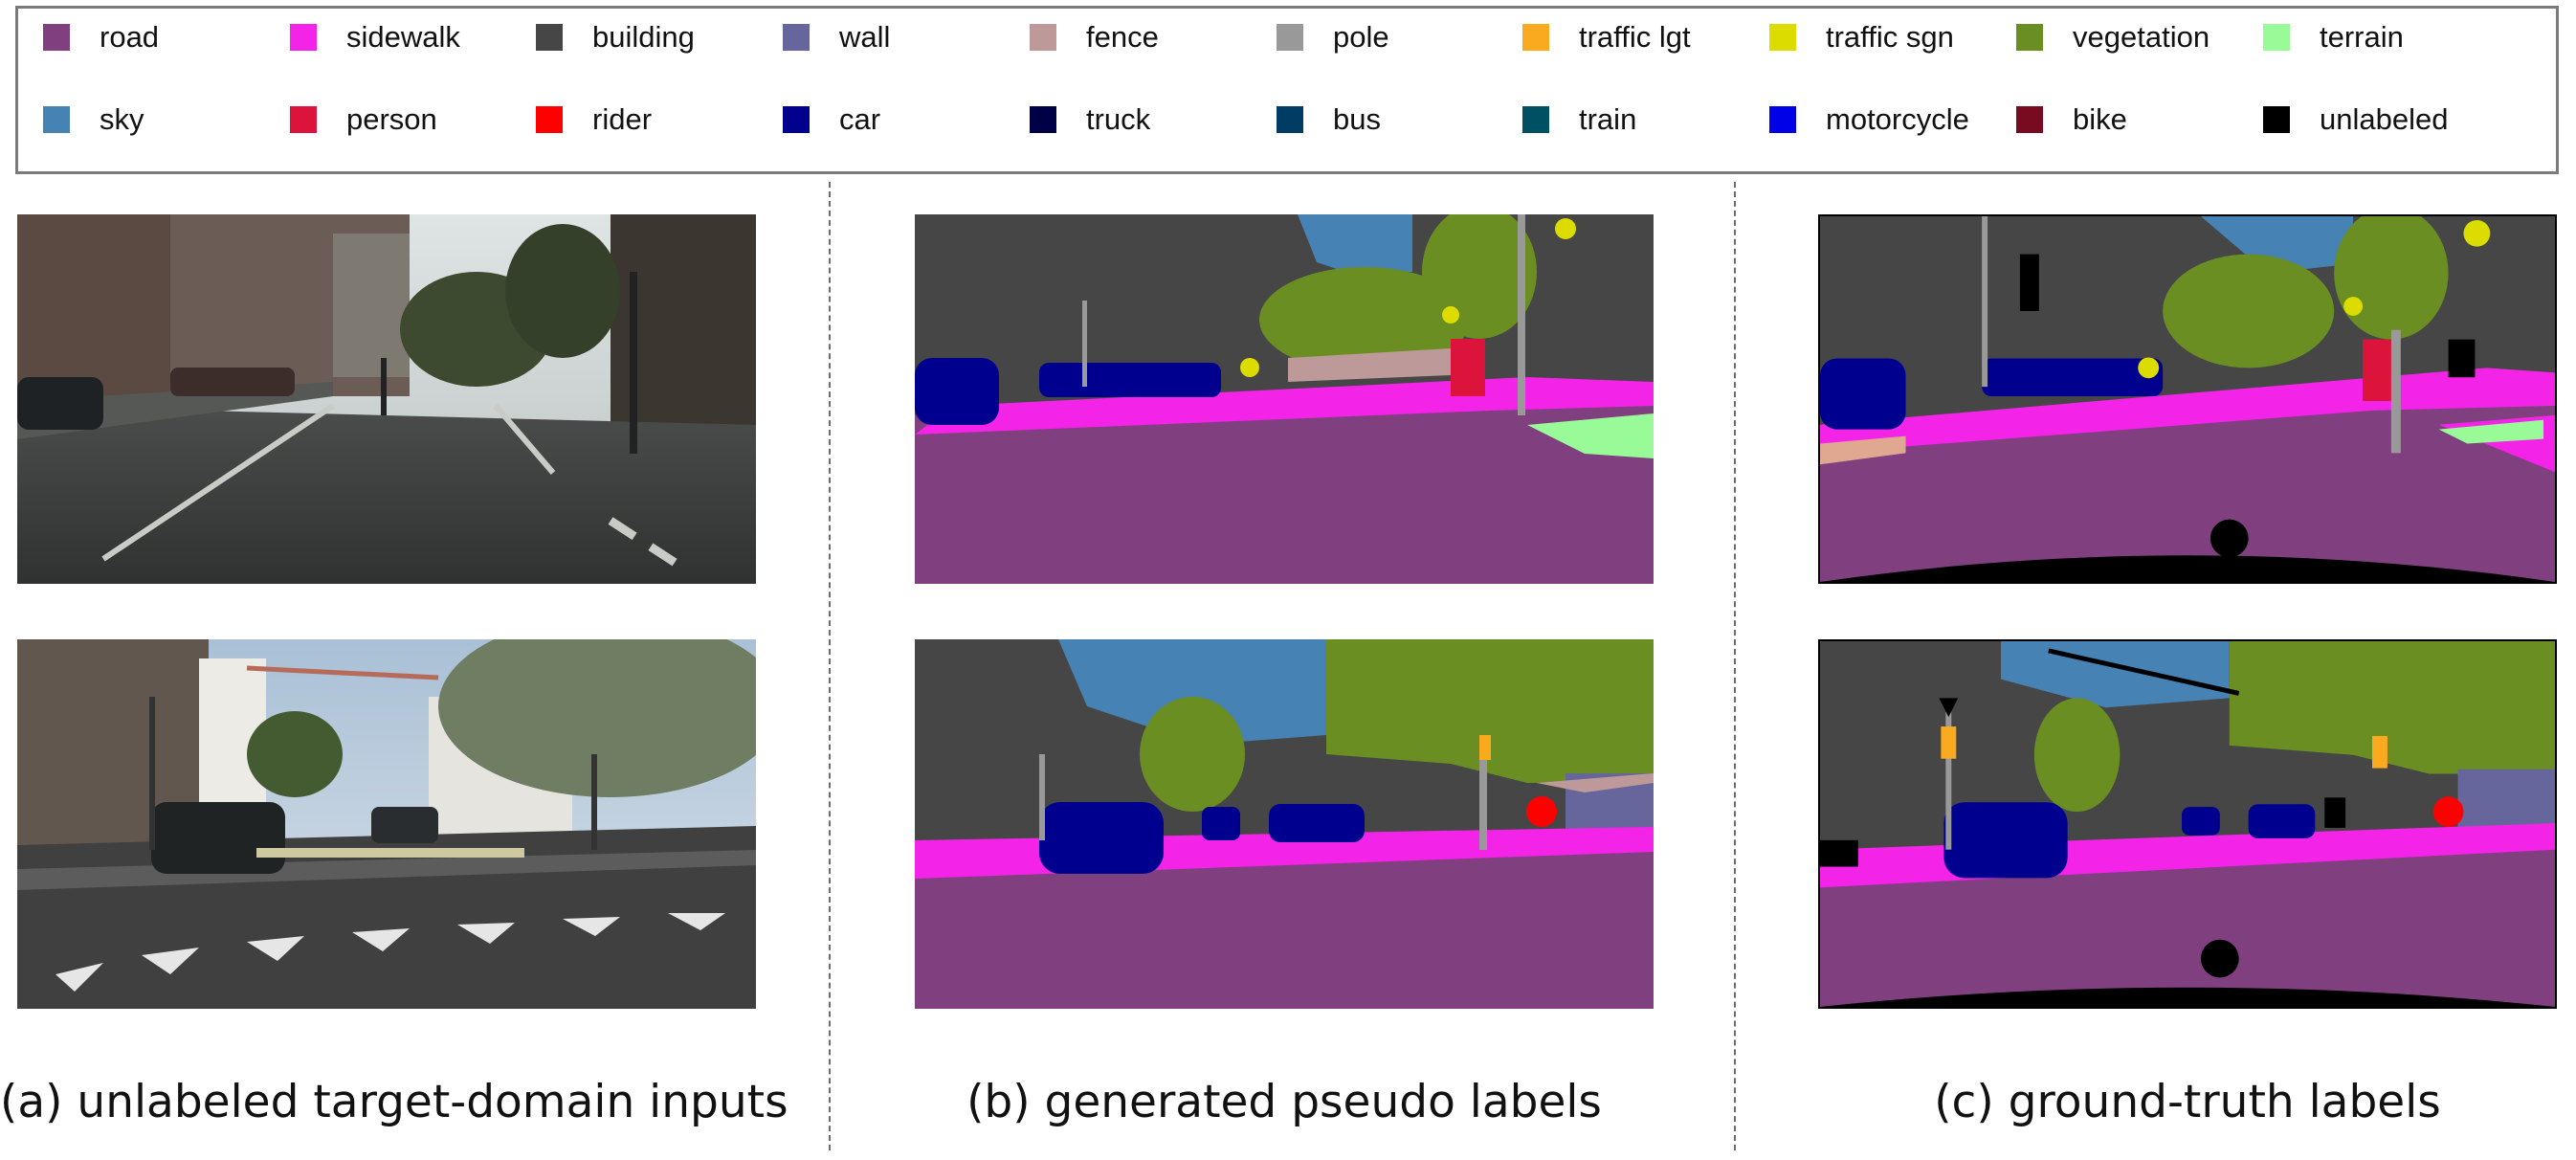 The height and width of the screenshot is (1160, 2576). Describe the element at coordinates (1890, 37) in the screenshot. I see `legend-label: traffic sgn` at that location.